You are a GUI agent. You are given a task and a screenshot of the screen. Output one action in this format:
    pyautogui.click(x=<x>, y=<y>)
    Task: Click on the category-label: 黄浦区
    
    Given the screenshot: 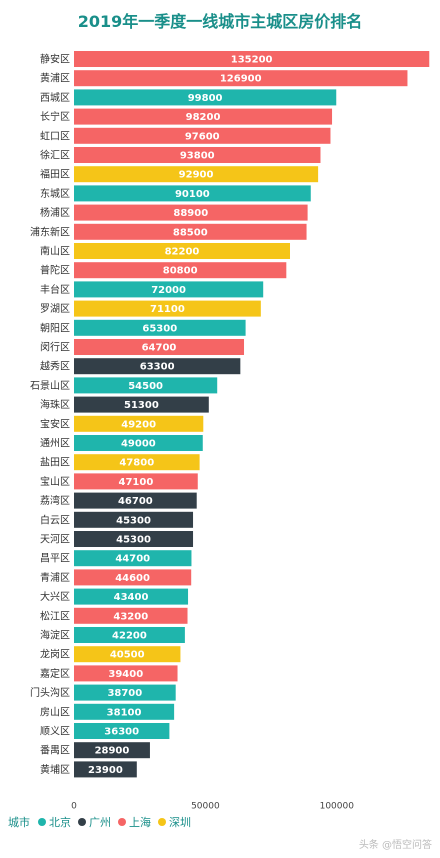 What is the action you would take?
    pyautogui.click(x=55, y=78)
    